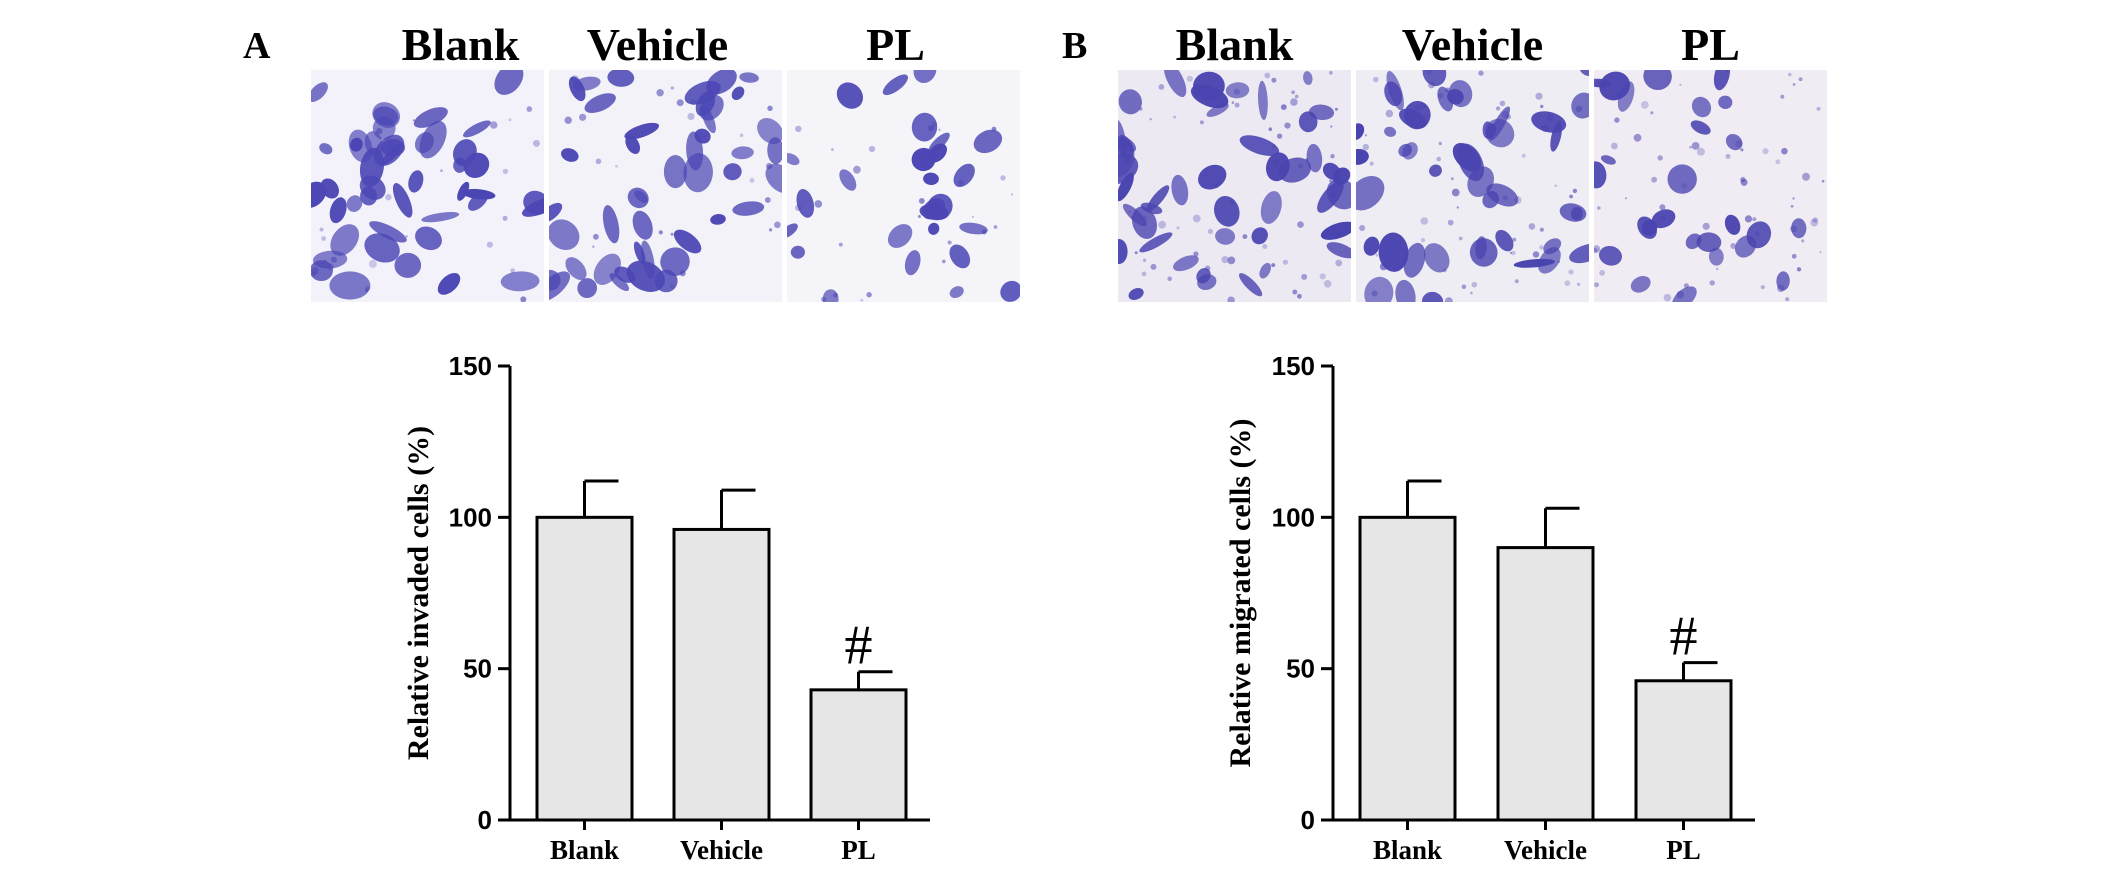  Describe the element at coordinates (427, 186) in the screenshot. I see `micrograph-background` at that location.